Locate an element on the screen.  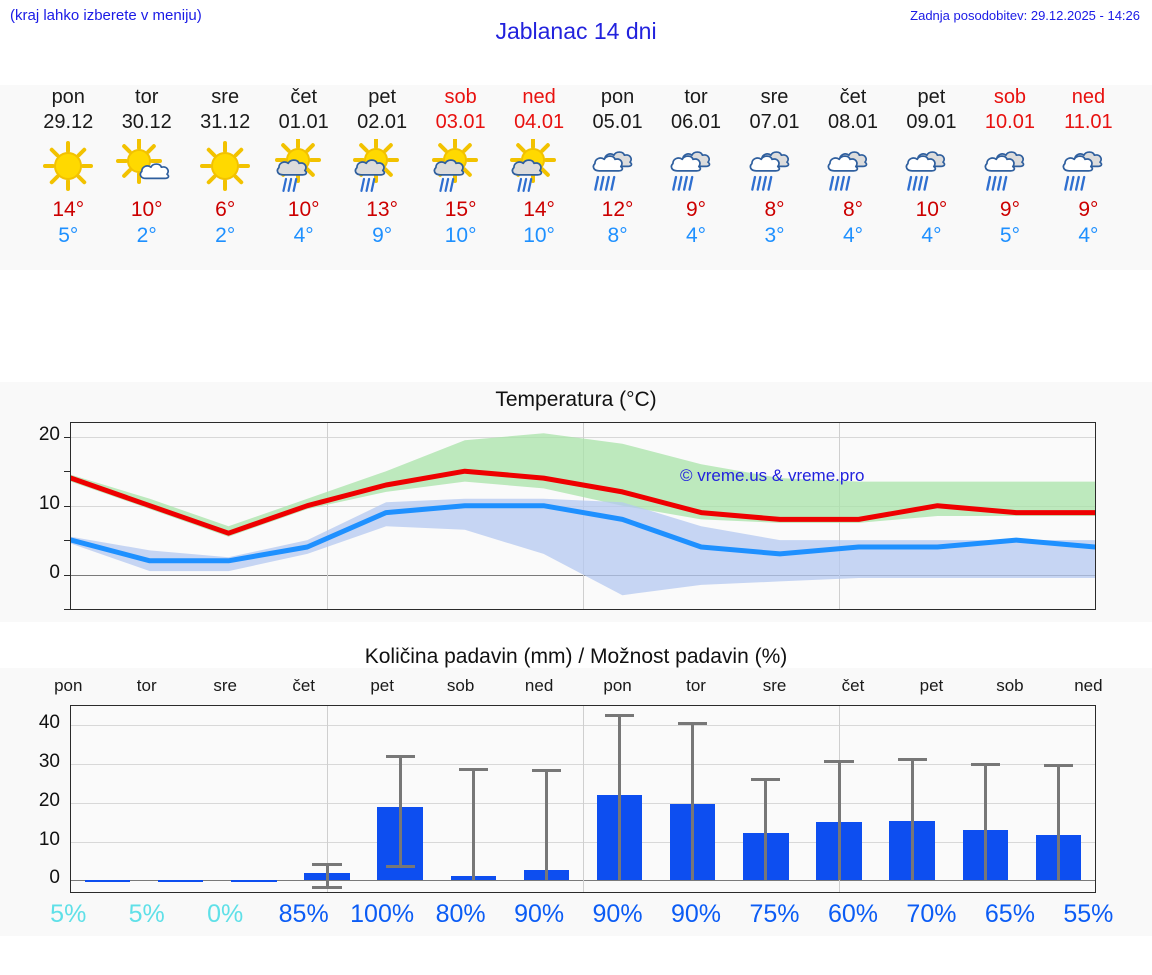
day-date: 04.01 is located at coordinates (539, 122).